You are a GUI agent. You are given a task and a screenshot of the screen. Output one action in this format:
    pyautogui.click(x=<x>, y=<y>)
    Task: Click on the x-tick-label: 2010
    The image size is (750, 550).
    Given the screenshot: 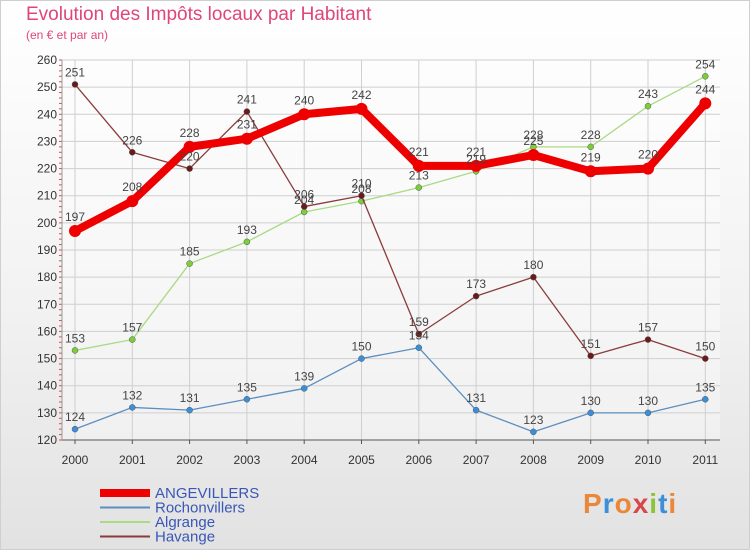 What is the action you would take?
    pyautogui.click(x=648, y=460)
    